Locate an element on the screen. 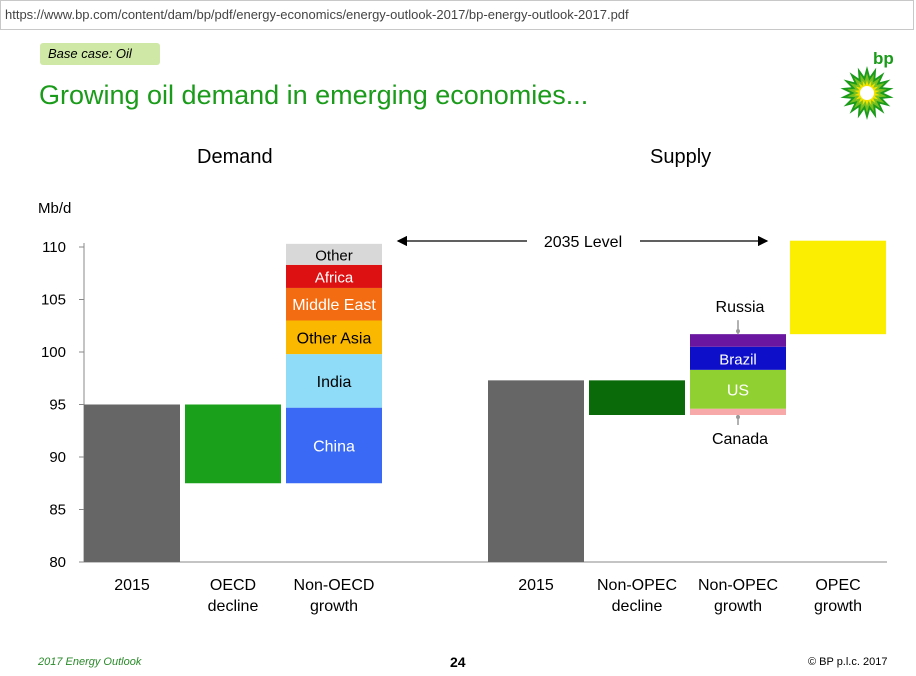 Image resolution: width=916 pixels, height=676 pixels. bar-segment-other is located at coordinates (334, 254).